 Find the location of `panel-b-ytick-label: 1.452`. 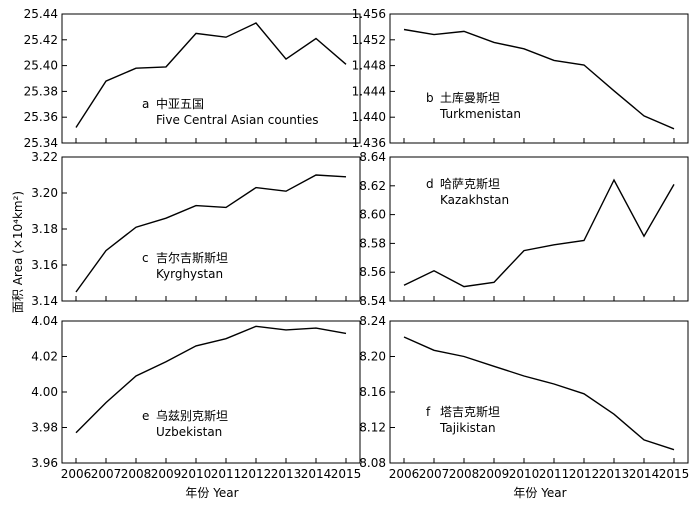

panel-b-ytick-label: 1.452 is located at coordinates (369, 40).